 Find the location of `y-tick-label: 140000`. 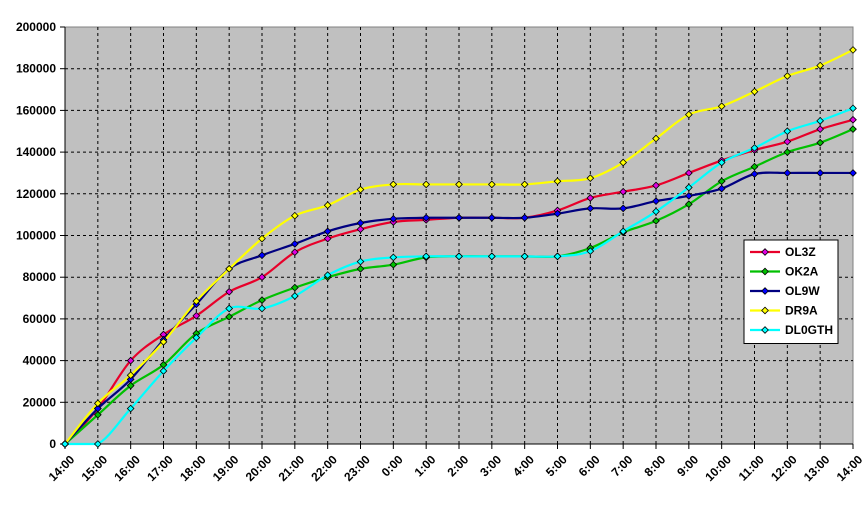

y-tick-label: 140000 is located at coordinates (36, 152).